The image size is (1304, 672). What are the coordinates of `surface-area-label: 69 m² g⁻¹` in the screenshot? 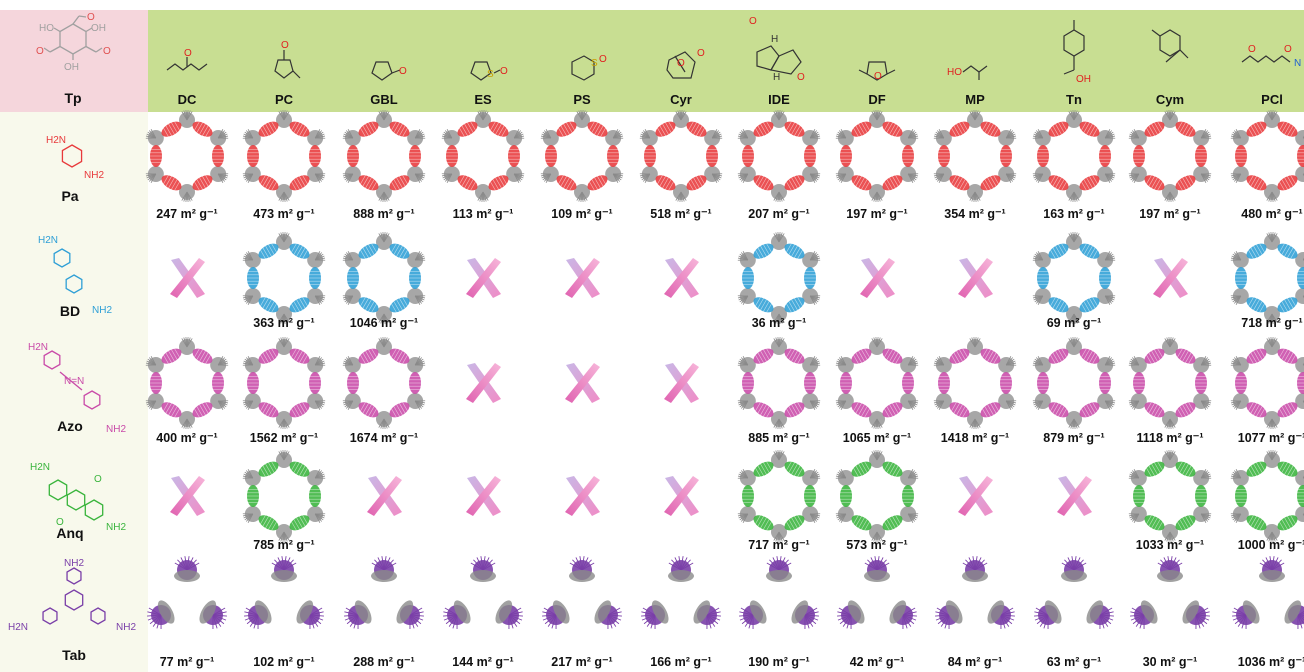 It's located at (1074, 323).